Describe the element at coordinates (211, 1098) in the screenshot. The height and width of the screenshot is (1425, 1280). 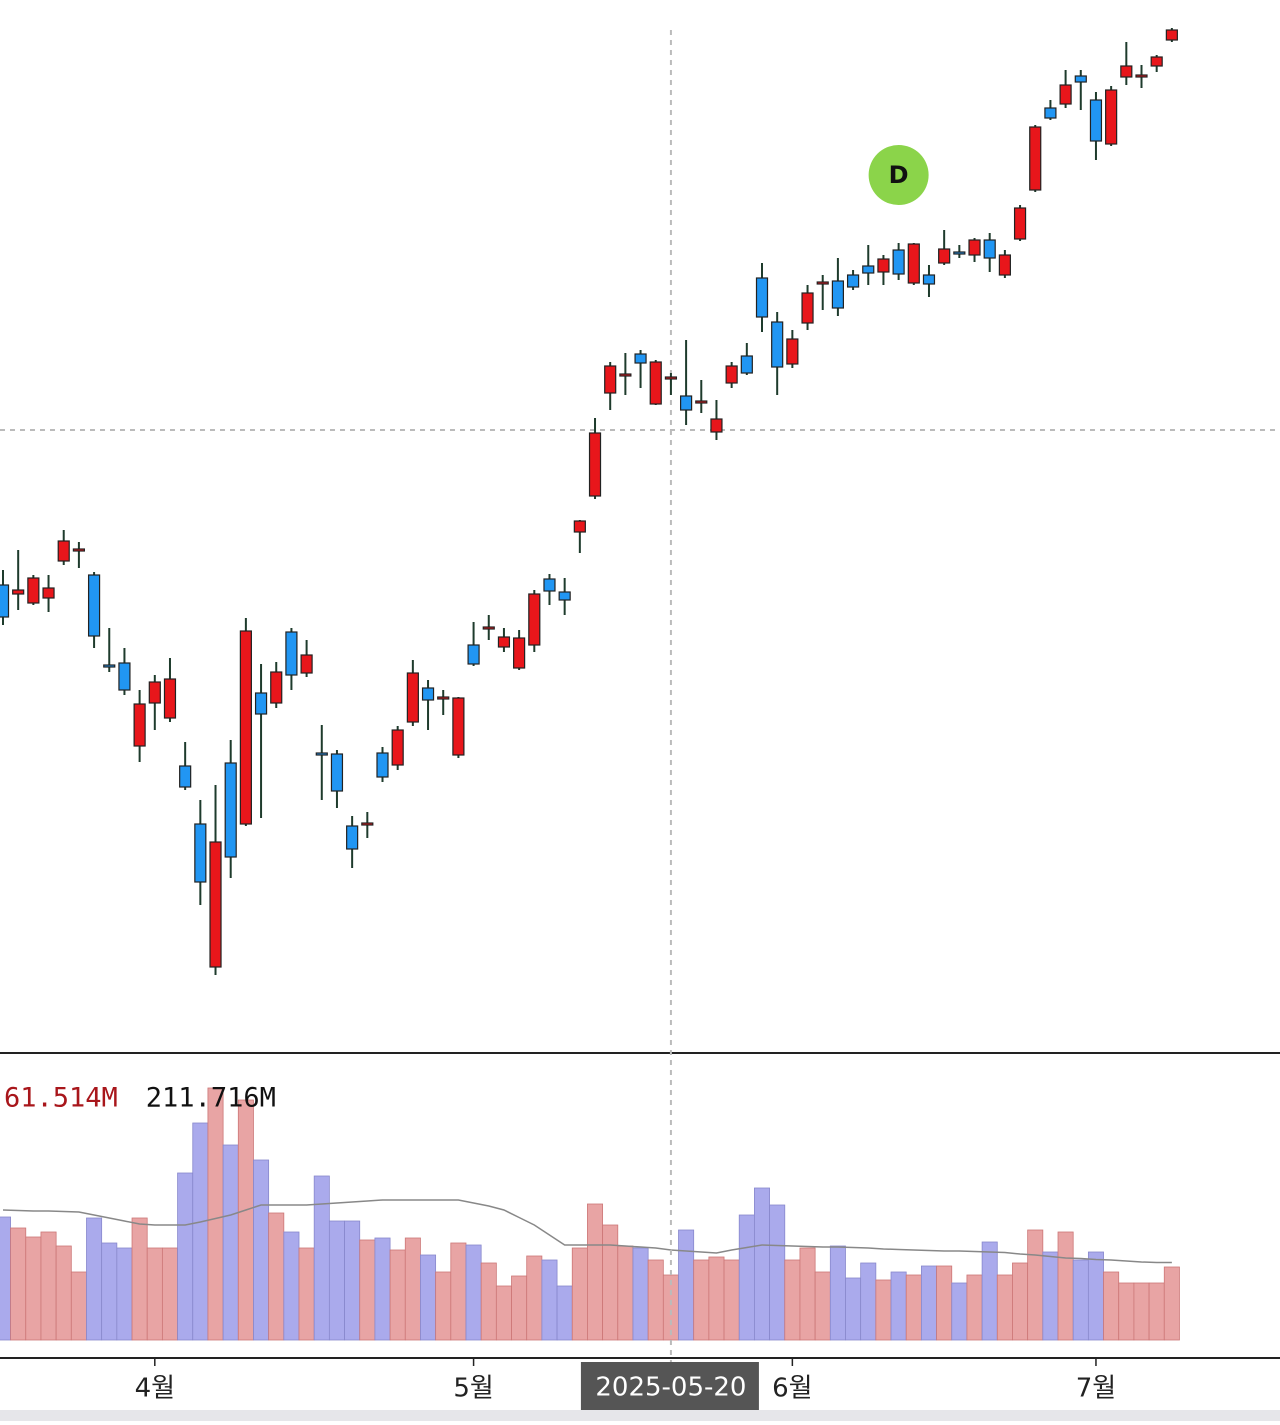
I see `volume-label: 211.716M` at that location.